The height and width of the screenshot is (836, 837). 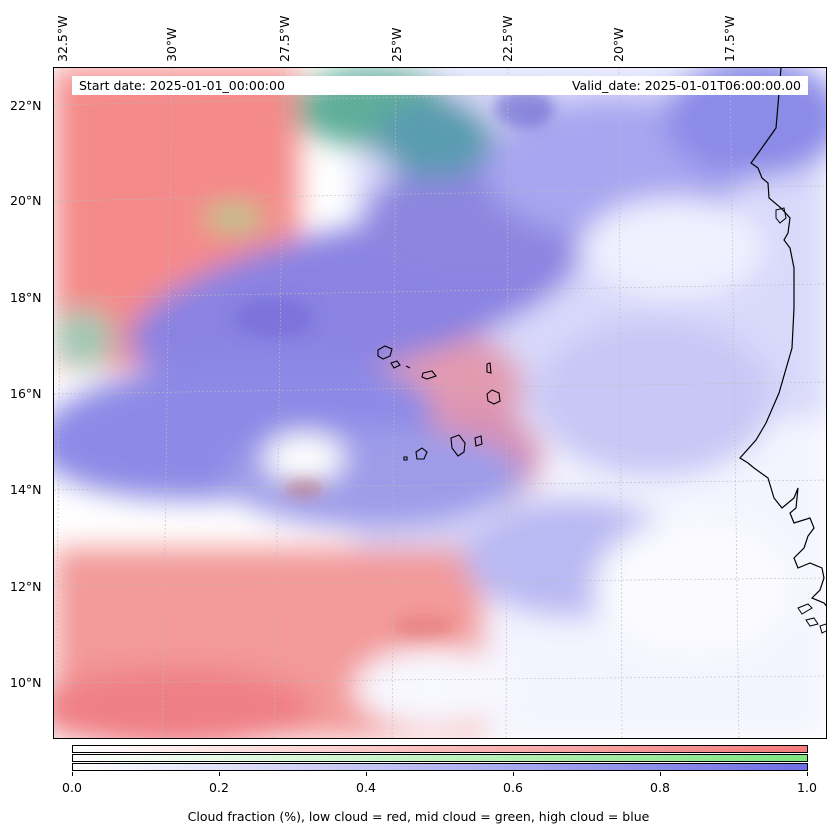 What do you see at coordinates (26, 682) in the screenshot?
I see `lat-label: 10°N` at bounding box center [26, 682].